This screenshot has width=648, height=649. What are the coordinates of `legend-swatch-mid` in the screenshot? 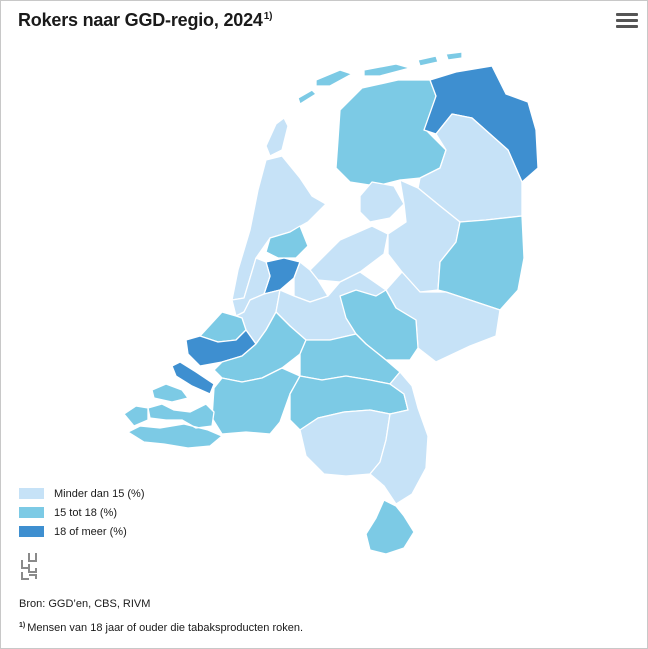 It's located at (31, 512).